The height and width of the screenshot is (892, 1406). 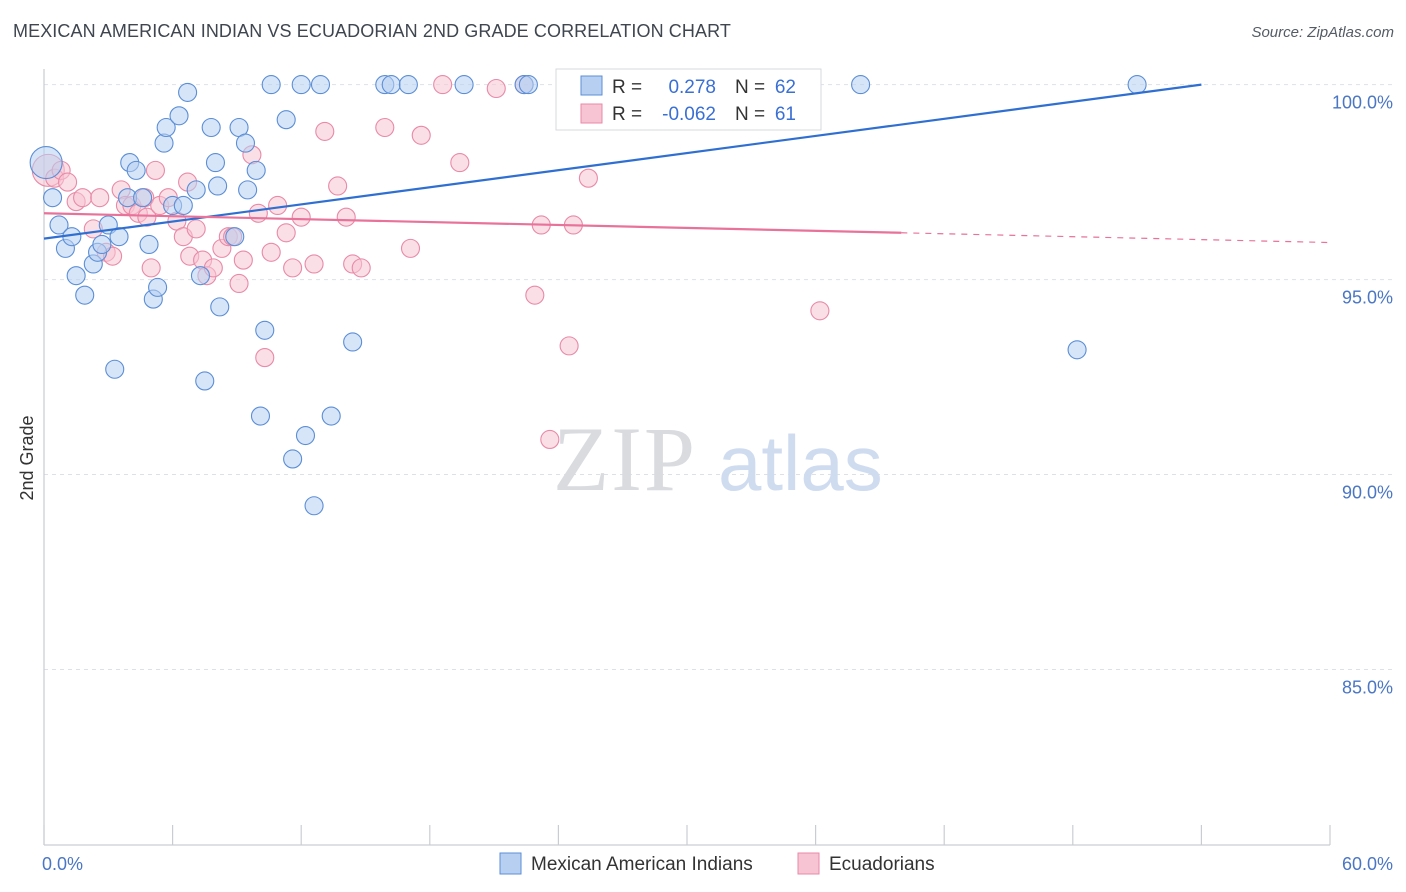 I want to click on trend-line-mexican-american-indians, so click(x=622, y=161).